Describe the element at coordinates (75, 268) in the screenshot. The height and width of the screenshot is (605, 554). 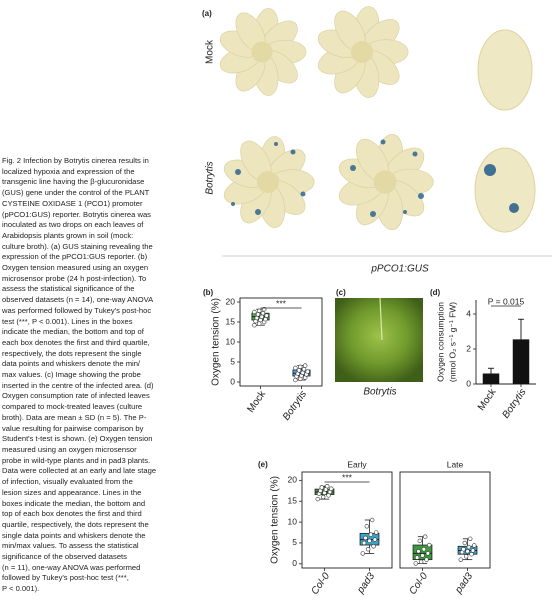
I see `caption-line: Oxygen tension measured using an oxygen` at that location.